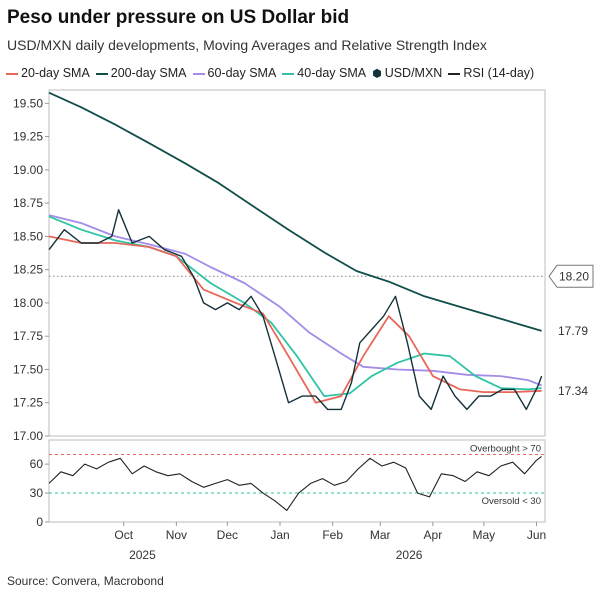 This screenshot has height=601, width=601. Describe the element at coordinates (505, 448) in the screenshot. I see `overbought-label: Overbought > 70` at that location.